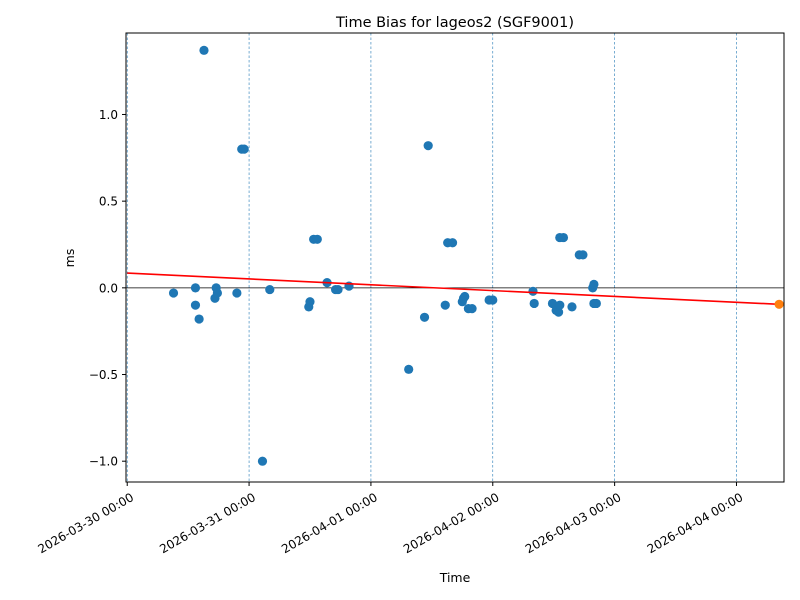 This screenshot has height=600, width=800. I want to click on x-axis-label: Time, so click(455, 577).